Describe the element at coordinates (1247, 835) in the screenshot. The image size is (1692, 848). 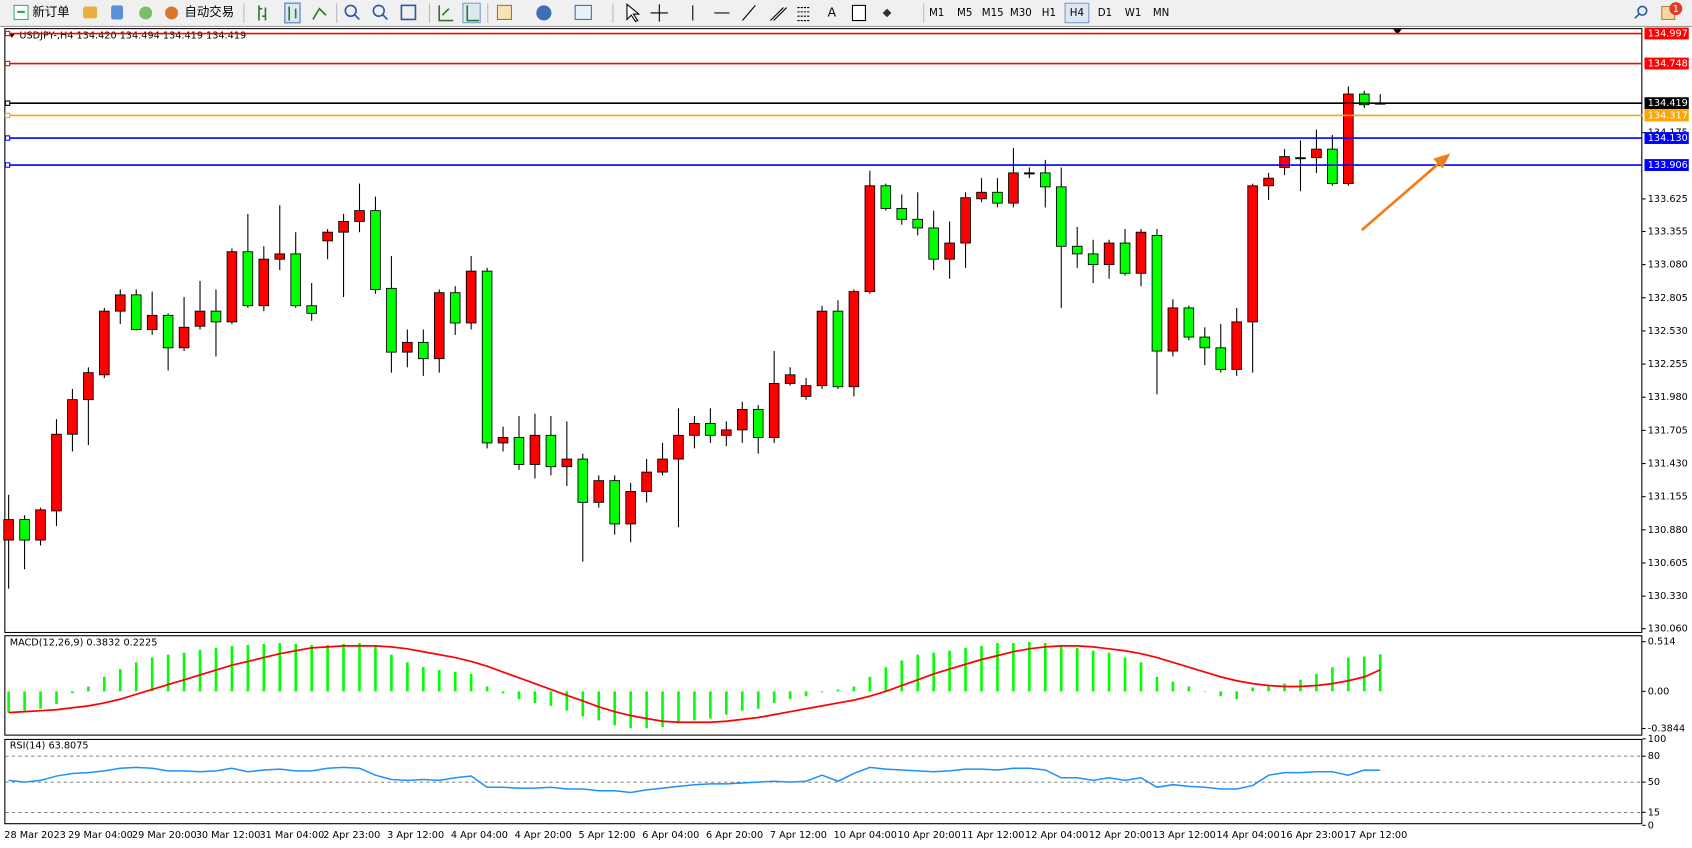
I see `x-tick-label: 14 Apr 04:00` at that location.